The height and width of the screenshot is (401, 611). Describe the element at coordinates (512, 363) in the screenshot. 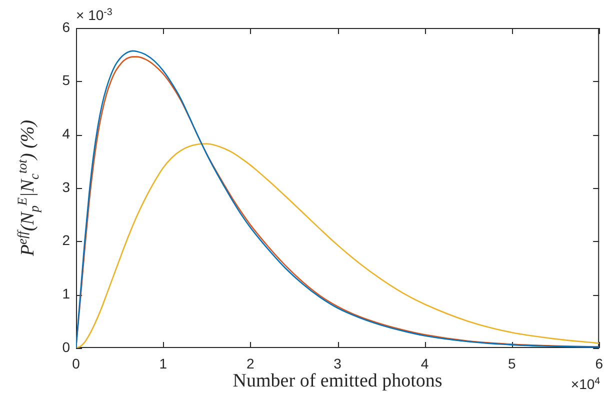

I see `x-tick-label: 5` at that location.